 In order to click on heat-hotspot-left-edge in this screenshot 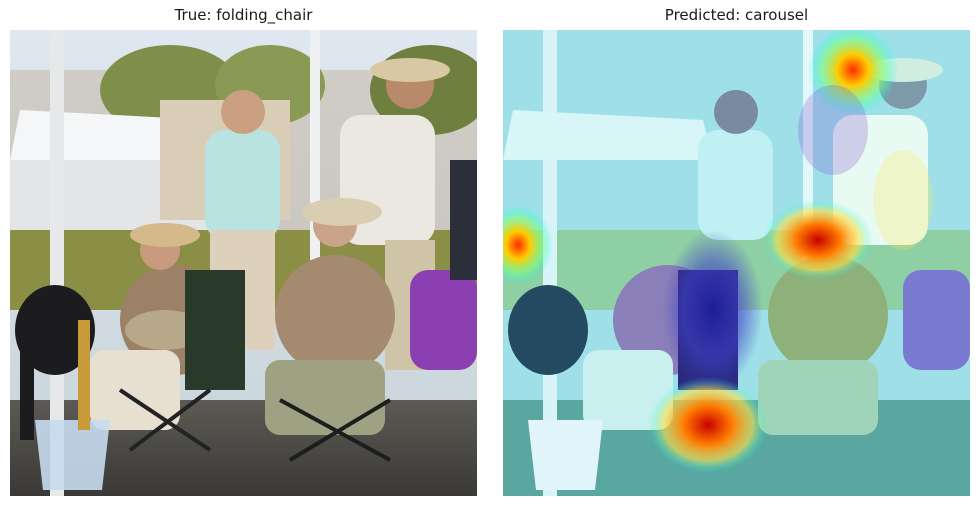, I will do `click(528, 245)`.